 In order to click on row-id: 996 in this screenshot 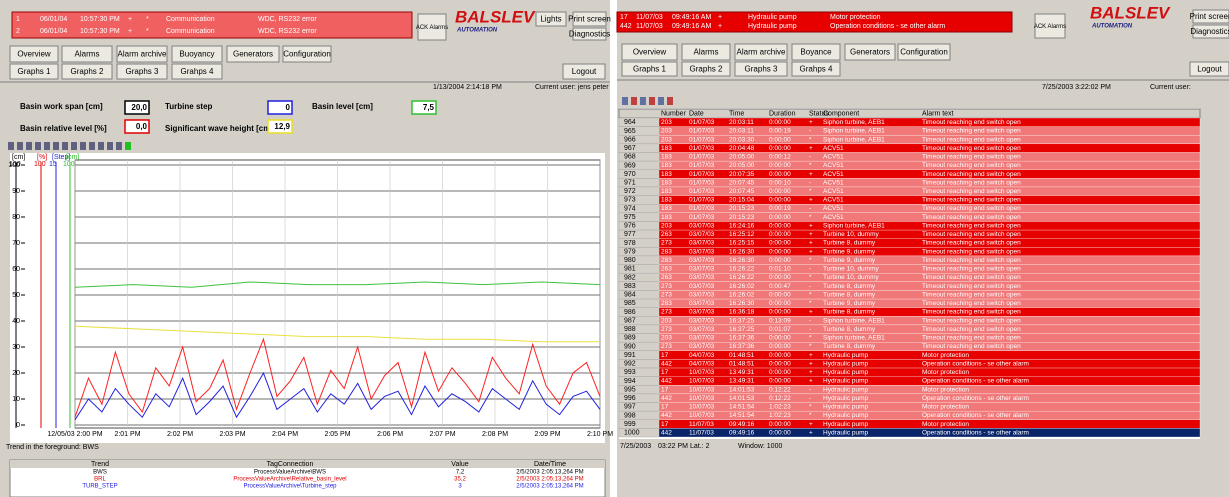, I will do `click(630, 398)`.